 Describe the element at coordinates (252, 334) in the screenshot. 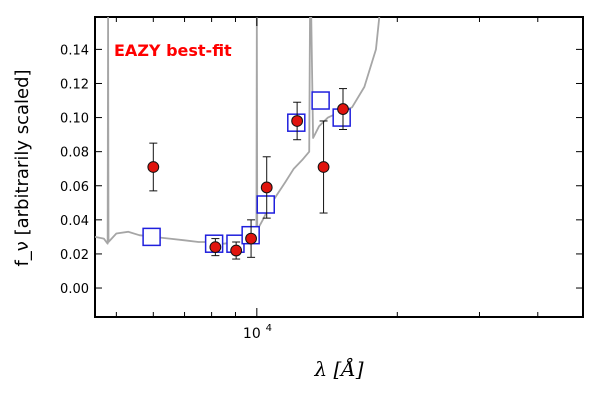

I see `x-tick-label-base: 10` at that location.